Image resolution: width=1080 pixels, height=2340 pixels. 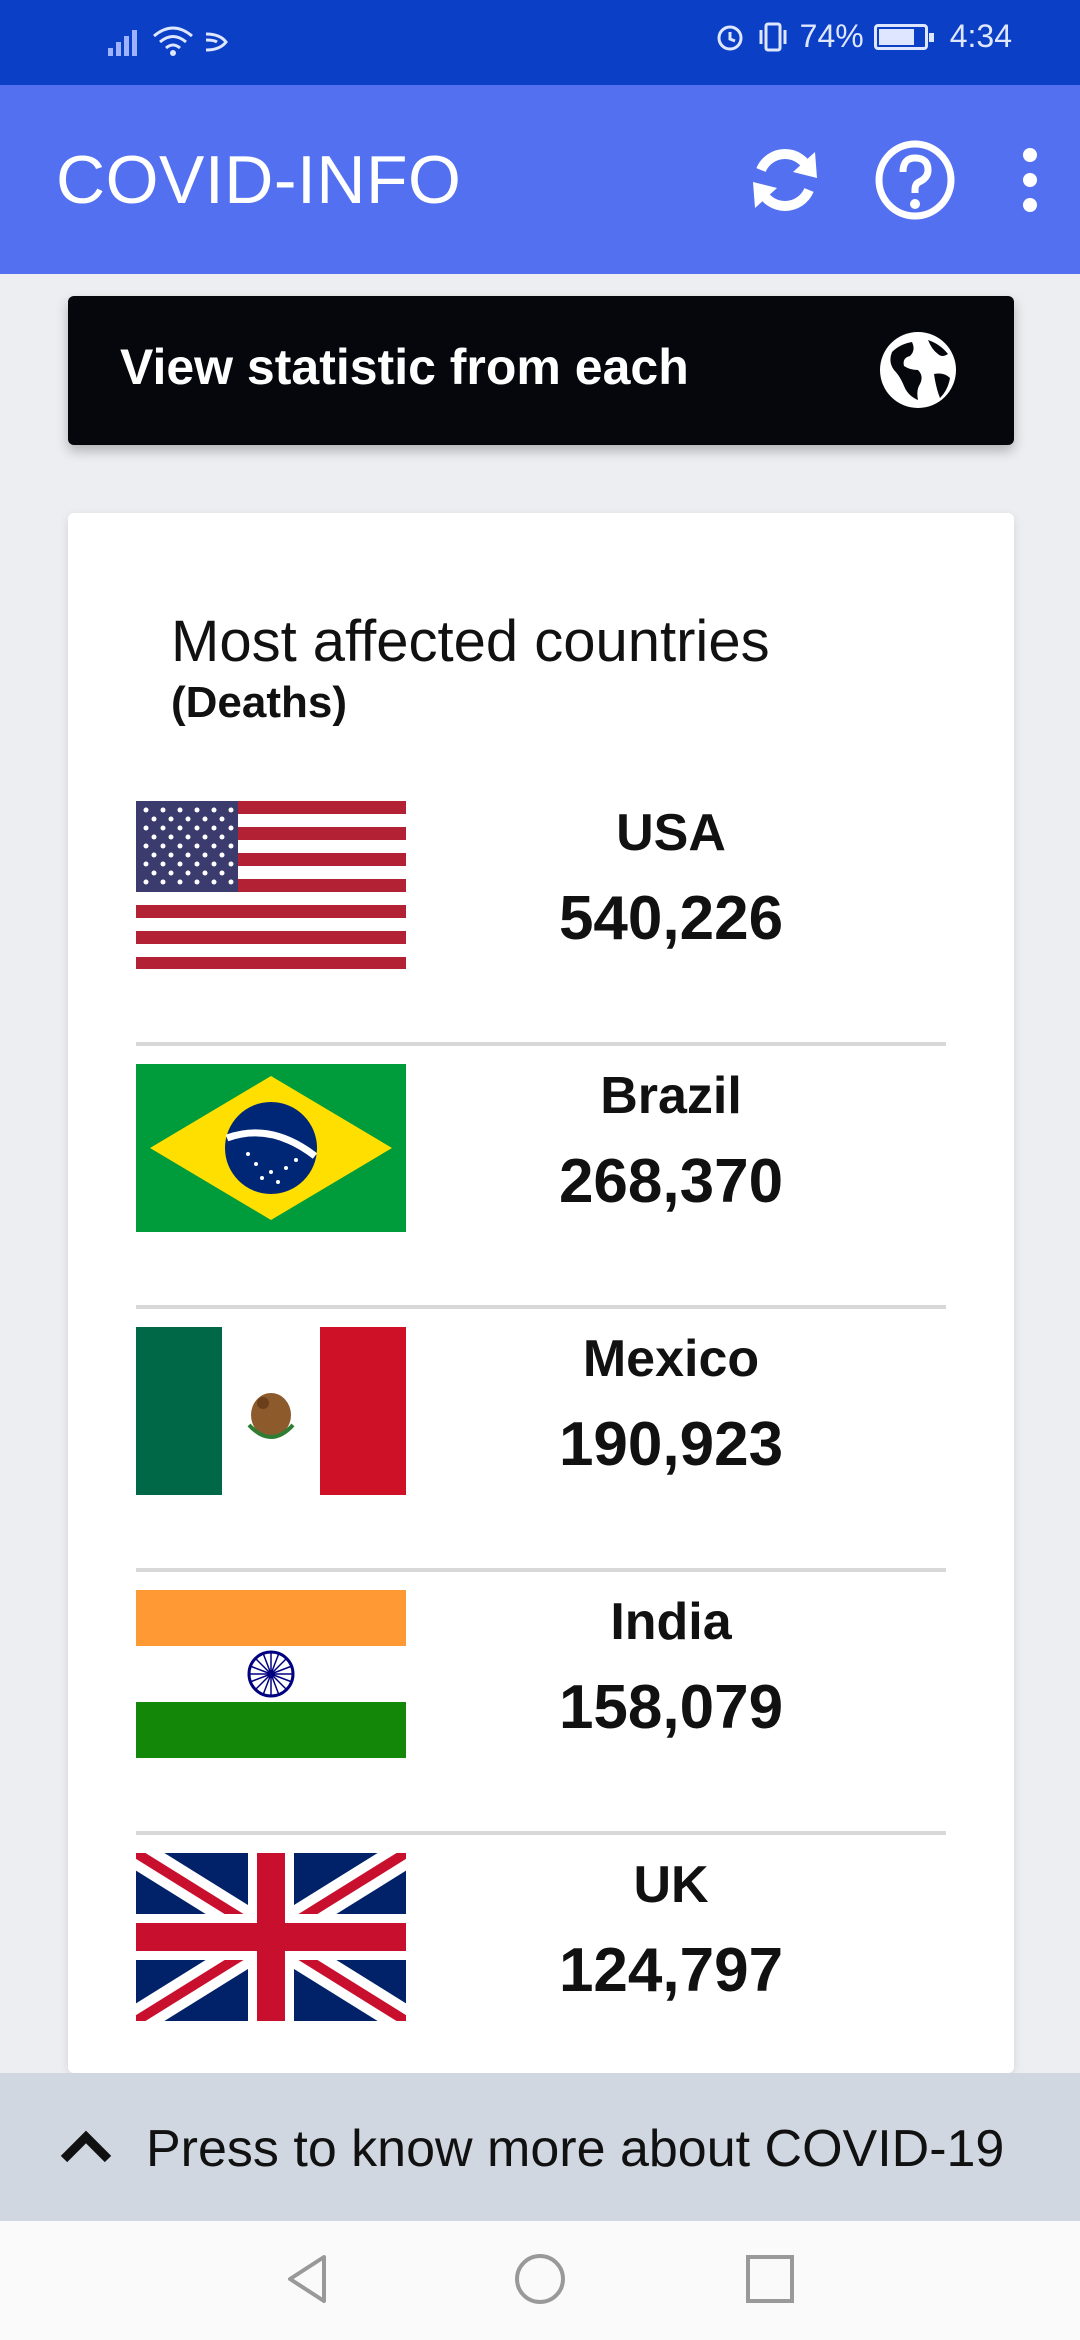 I want to click on country-row-brazil: Brazil 268,370, so click(x=541, y=1177).